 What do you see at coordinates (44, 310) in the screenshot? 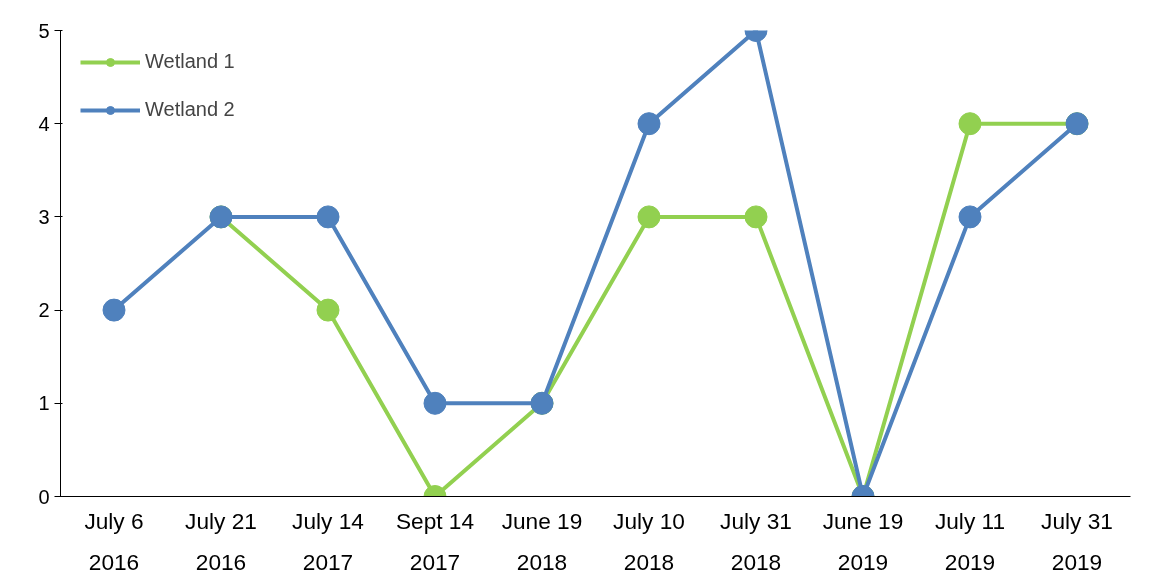
I see `y-tick-label: 2` at bounding box center [44, 310].